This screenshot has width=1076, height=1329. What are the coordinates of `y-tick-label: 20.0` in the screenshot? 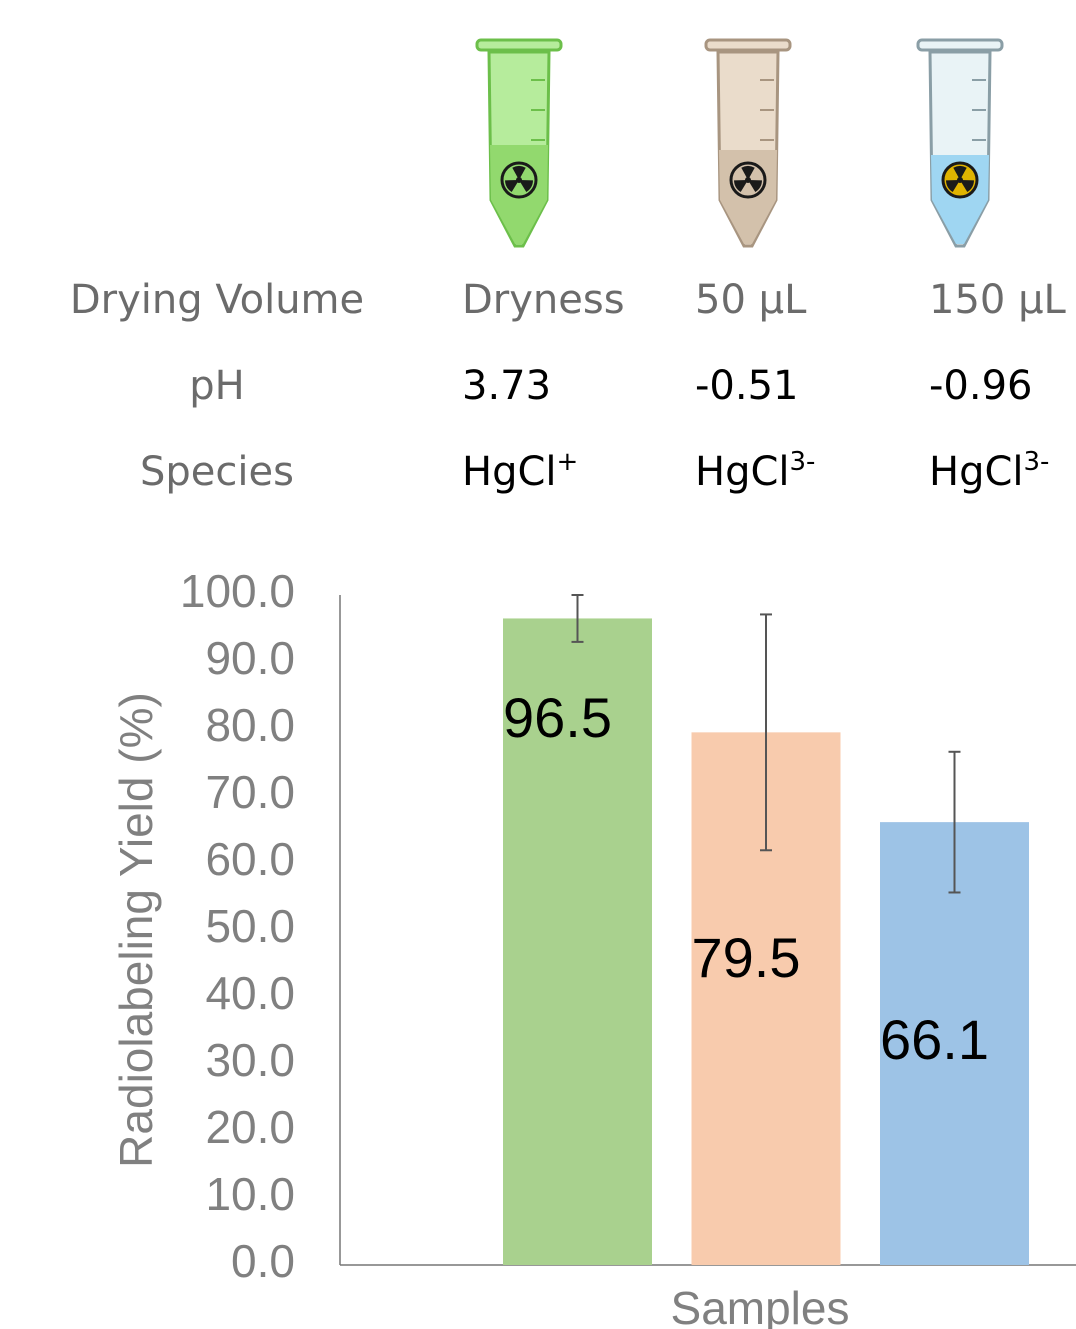 It's located at (250, 1127).